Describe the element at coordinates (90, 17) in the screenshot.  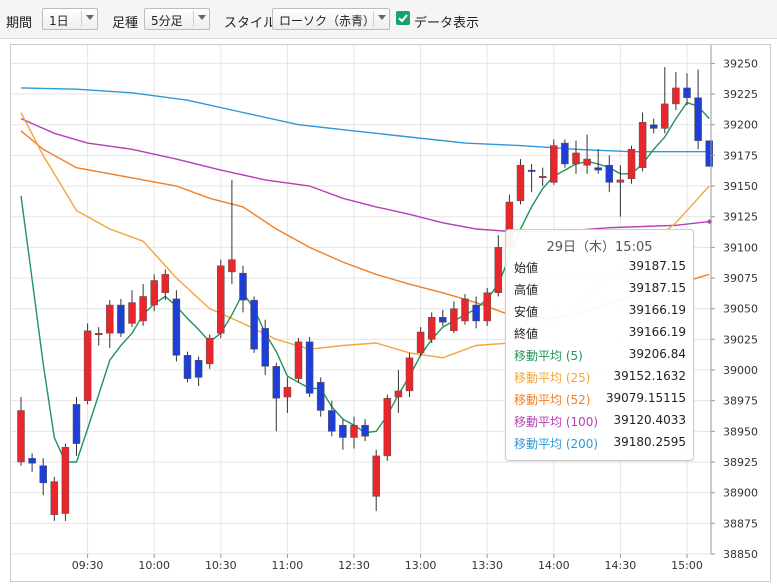
I see `chevron-down-icon` at that location.